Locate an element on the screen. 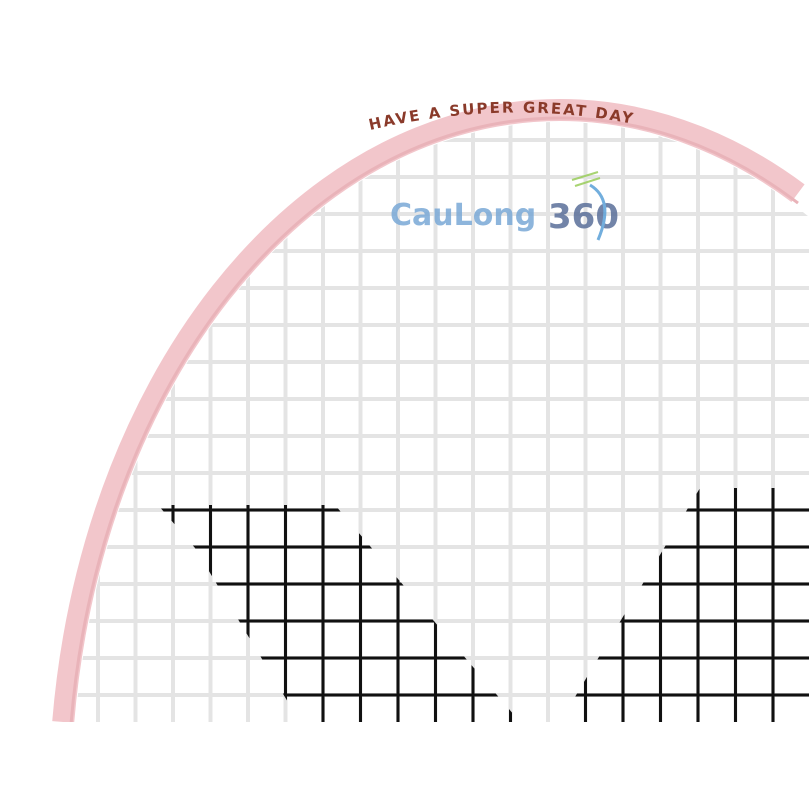  watermark-number: 360 is located at coordinates (583, 217).